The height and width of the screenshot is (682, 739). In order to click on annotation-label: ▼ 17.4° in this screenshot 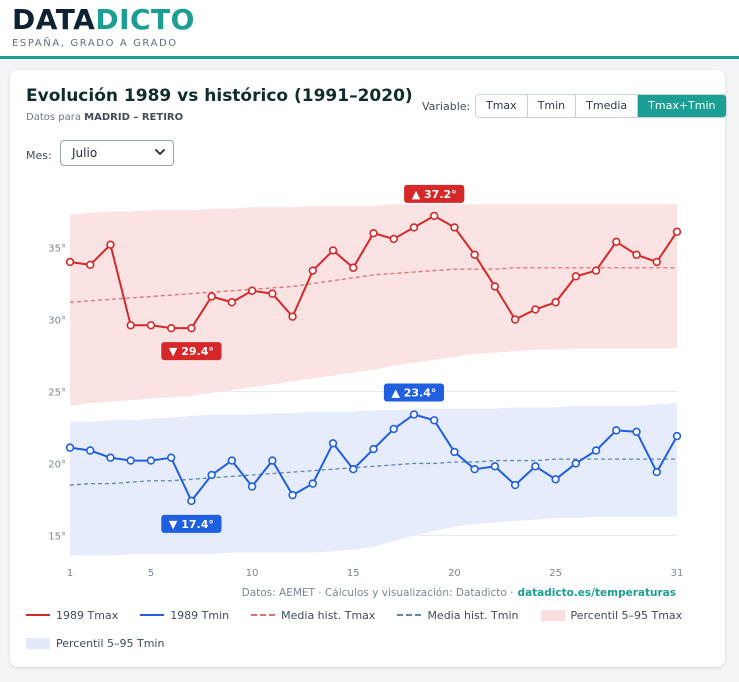, I will do `click(191, 523)`.